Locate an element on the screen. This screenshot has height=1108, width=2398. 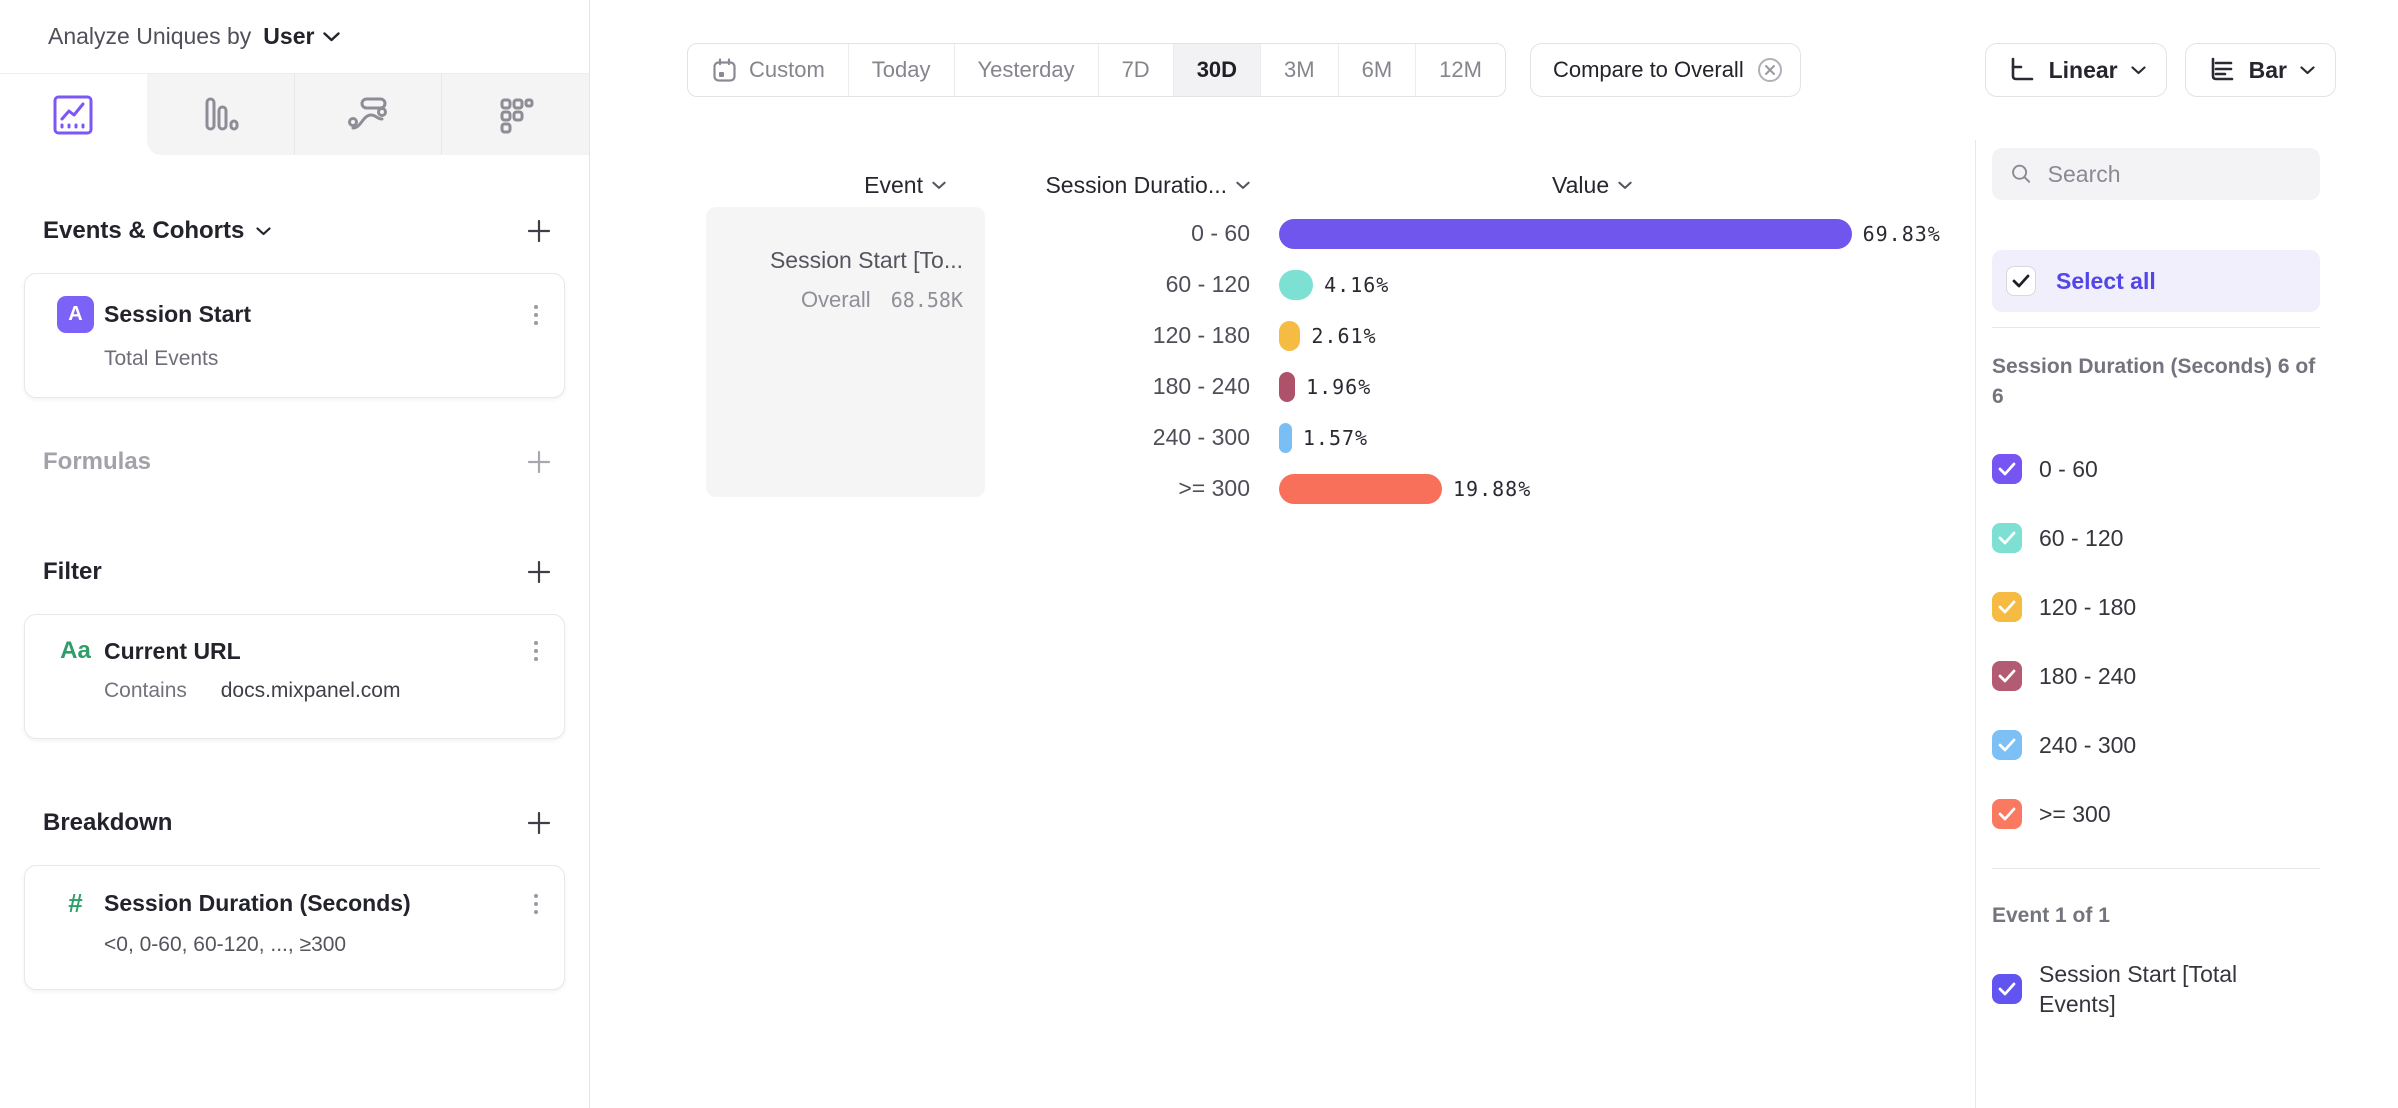
date-range-12m: 12M is located at coordinates (1460, 69).